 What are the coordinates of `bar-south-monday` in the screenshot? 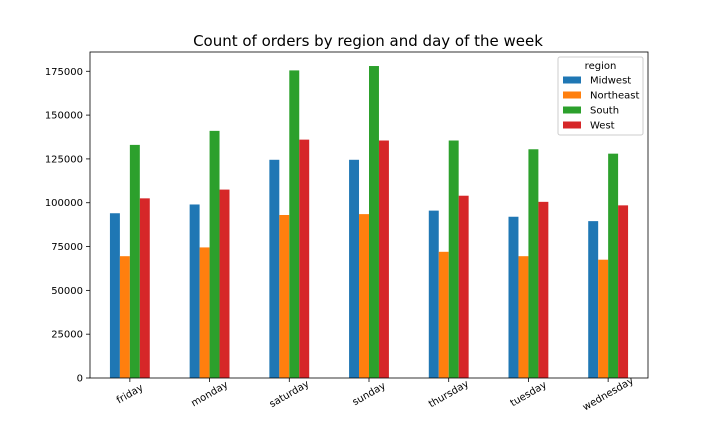 It's located at (214, 254).